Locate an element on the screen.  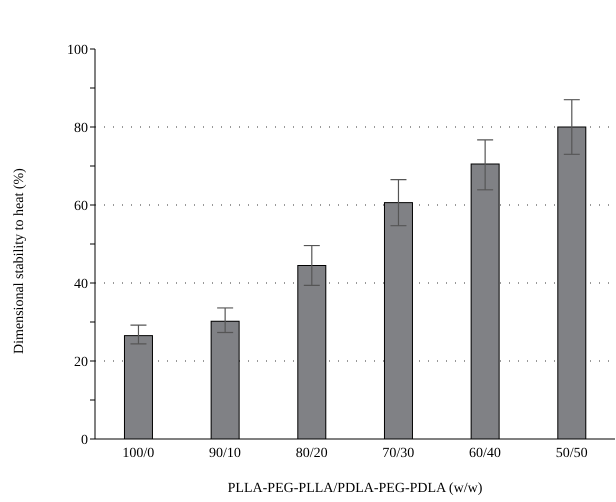
y-axis-title: Dimensional stability to heat (%) is located at coordinates (19, 261).